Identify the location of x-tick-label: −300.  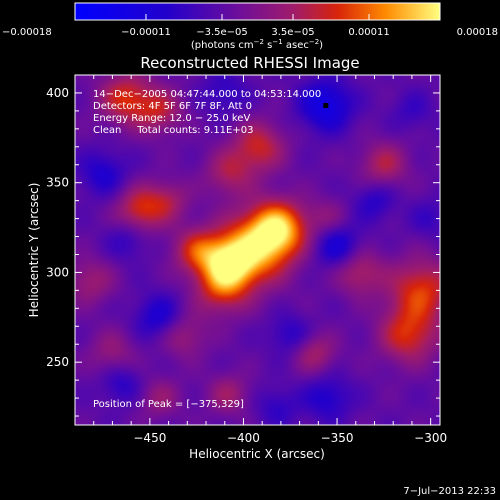
(430, 438).